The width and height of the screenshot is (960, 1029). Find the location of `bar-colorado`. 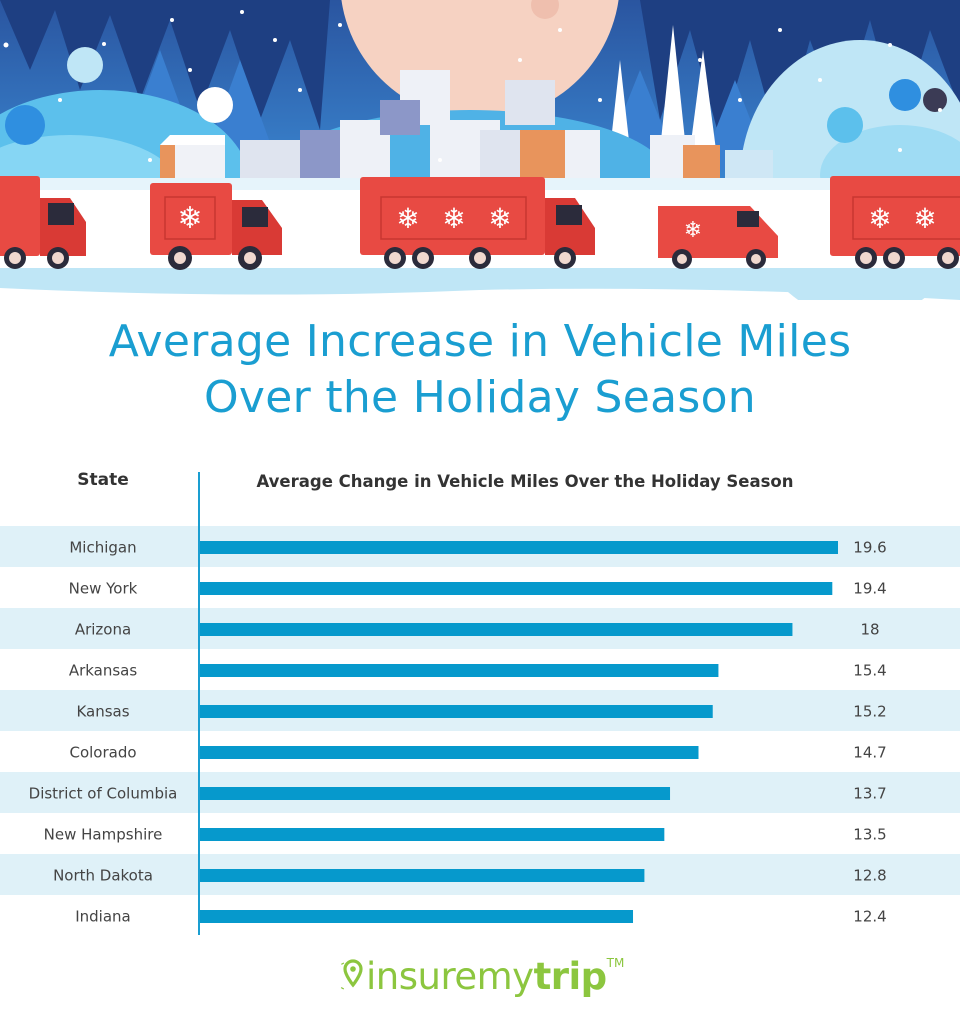

bar-colorado is located at coordinates (449, 752).